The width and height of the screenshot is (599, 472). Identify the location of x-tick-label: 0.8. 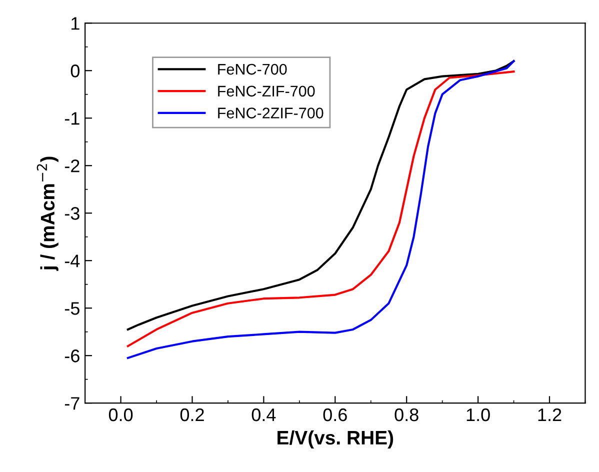
(406, 415).